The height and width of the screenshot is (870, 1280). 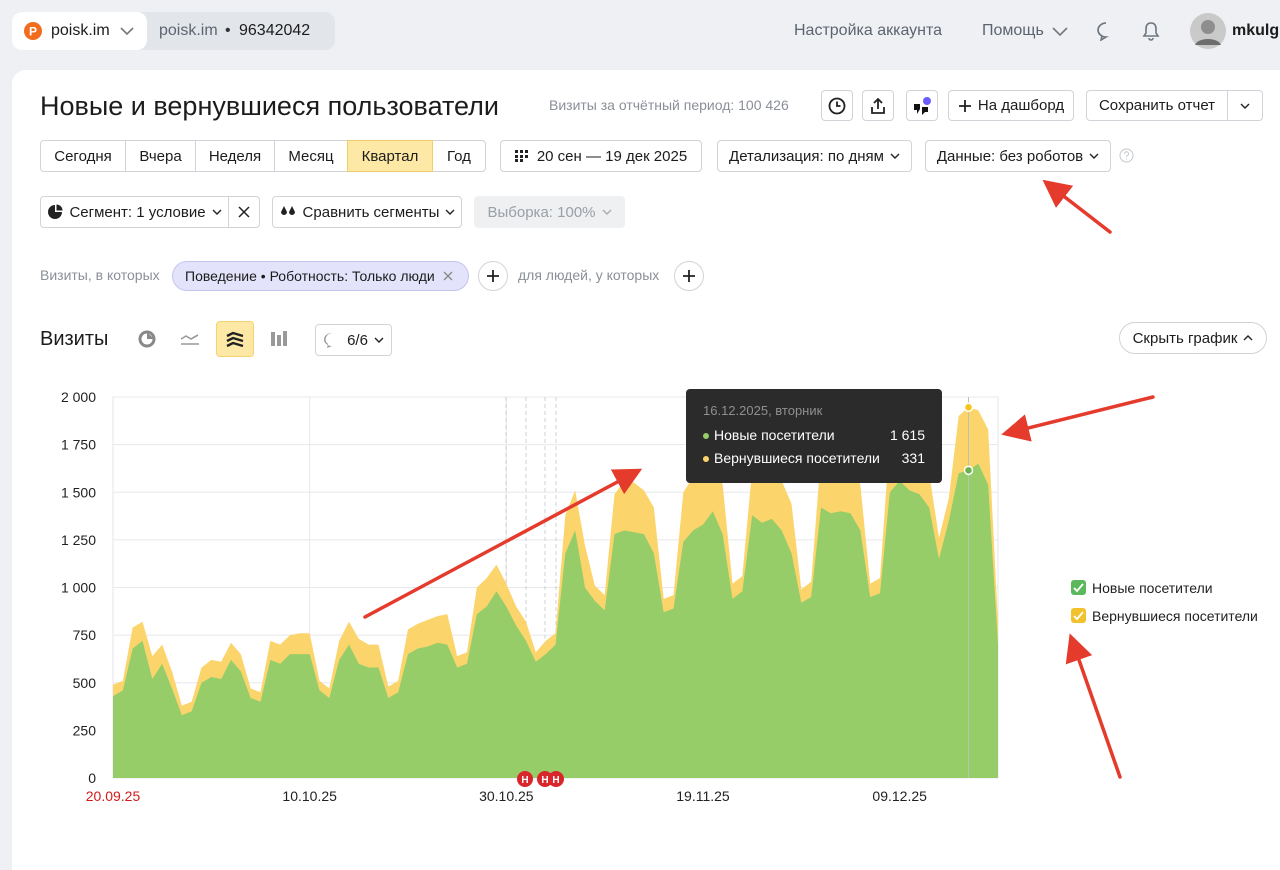 I want to click on hide-chart-button: Скрыть график, so click(x=1193, y=338).